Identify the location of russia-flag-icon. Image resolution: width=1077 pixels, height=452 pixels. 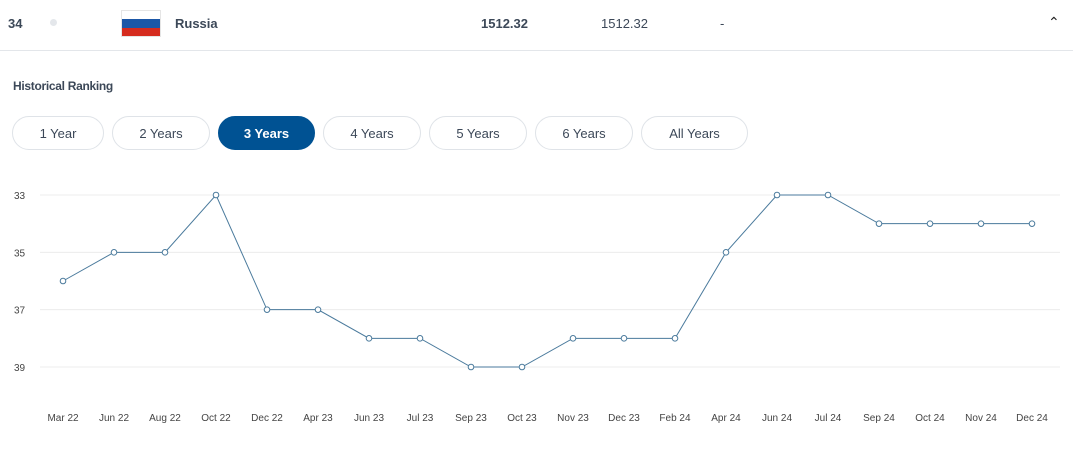
(141, 23).